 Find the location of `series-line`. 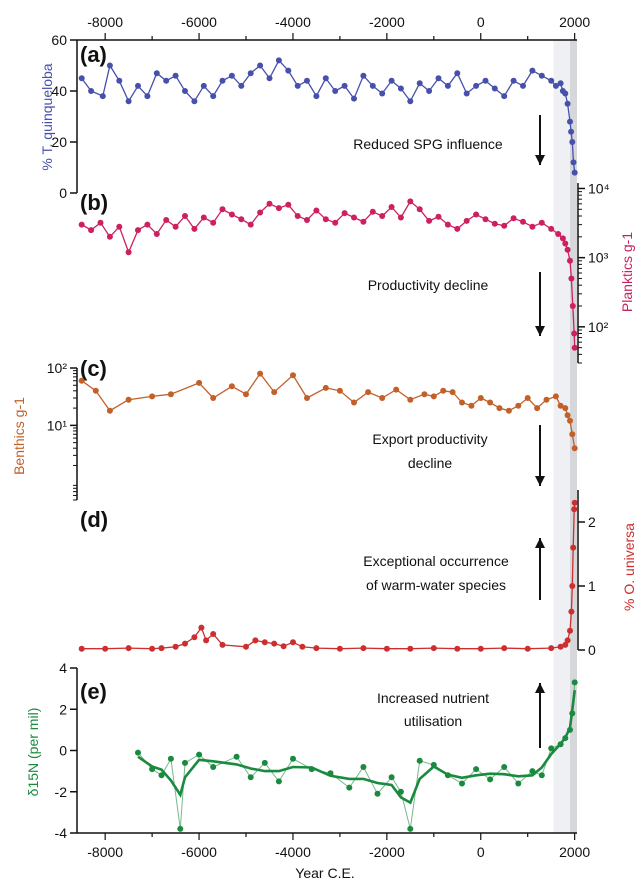

series-line is located at coordinates (356, 756).